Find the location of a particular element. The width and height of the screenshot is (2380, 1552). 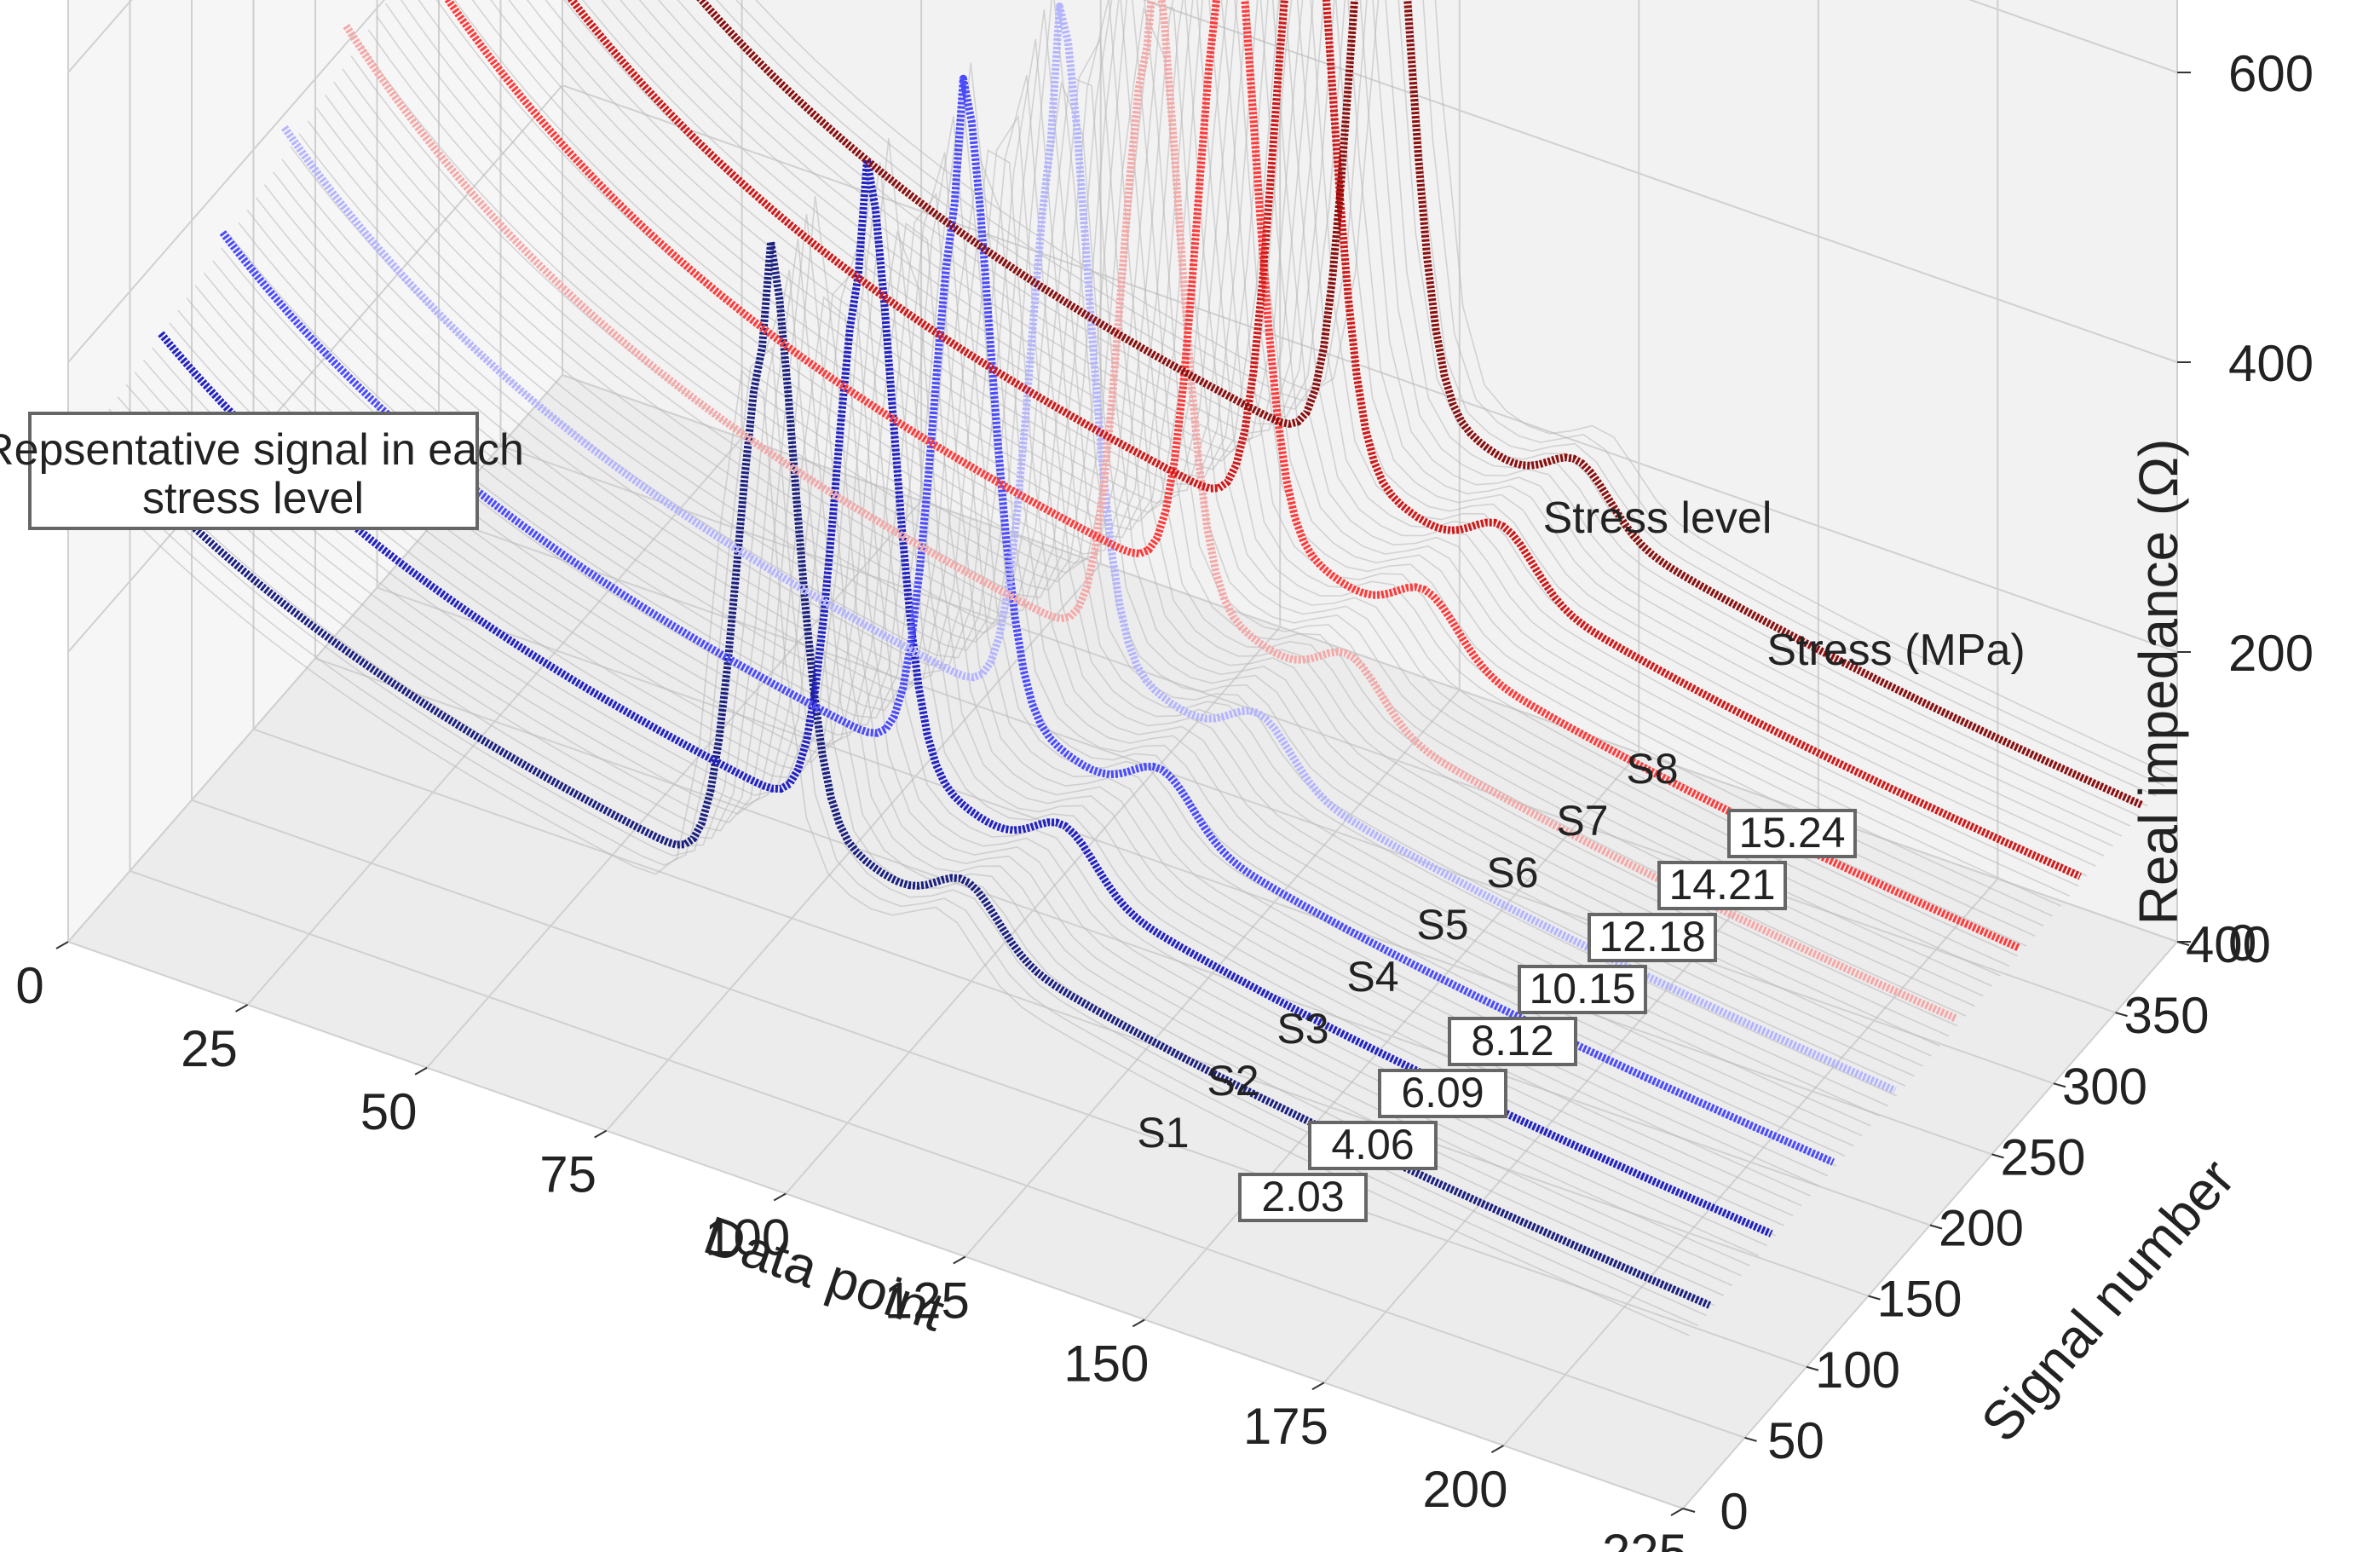

stress-box-s7 is located at coordinates (1722, 886).